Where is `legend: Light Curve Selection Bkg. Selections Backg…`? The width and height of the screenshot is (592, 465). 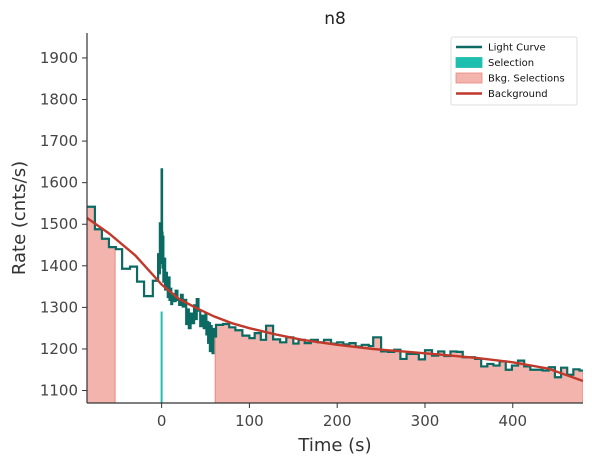 legend: Light Curve Selection Bkg. Selections Backg… is located at coordinates (514, 71).